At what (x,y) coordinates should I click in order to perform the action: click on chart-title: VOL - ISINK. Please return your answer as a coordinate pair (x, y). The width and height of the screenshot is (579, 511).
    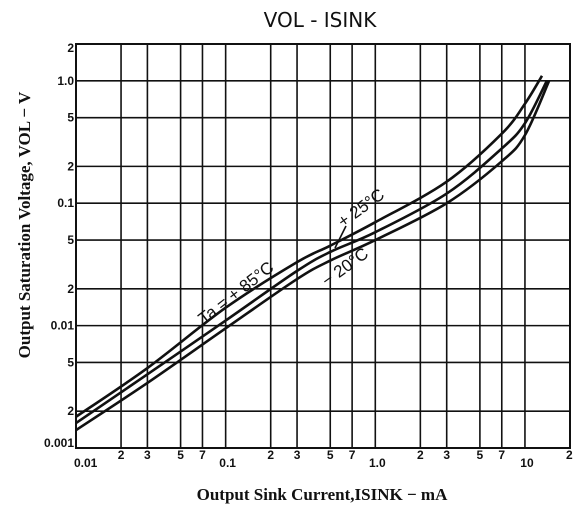
    Looking at the image, I should click on (321, 20).